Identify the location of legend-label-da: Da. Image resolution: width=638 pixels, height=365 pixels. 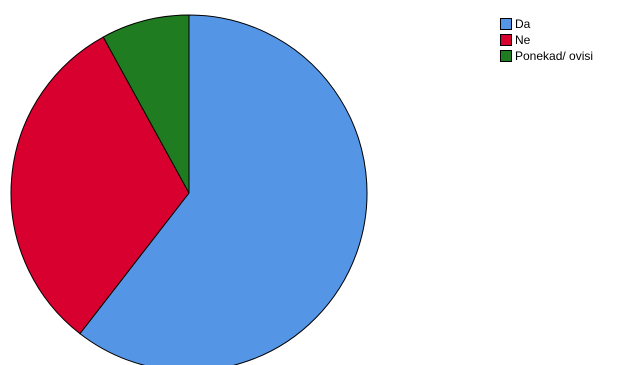
(523, 24).